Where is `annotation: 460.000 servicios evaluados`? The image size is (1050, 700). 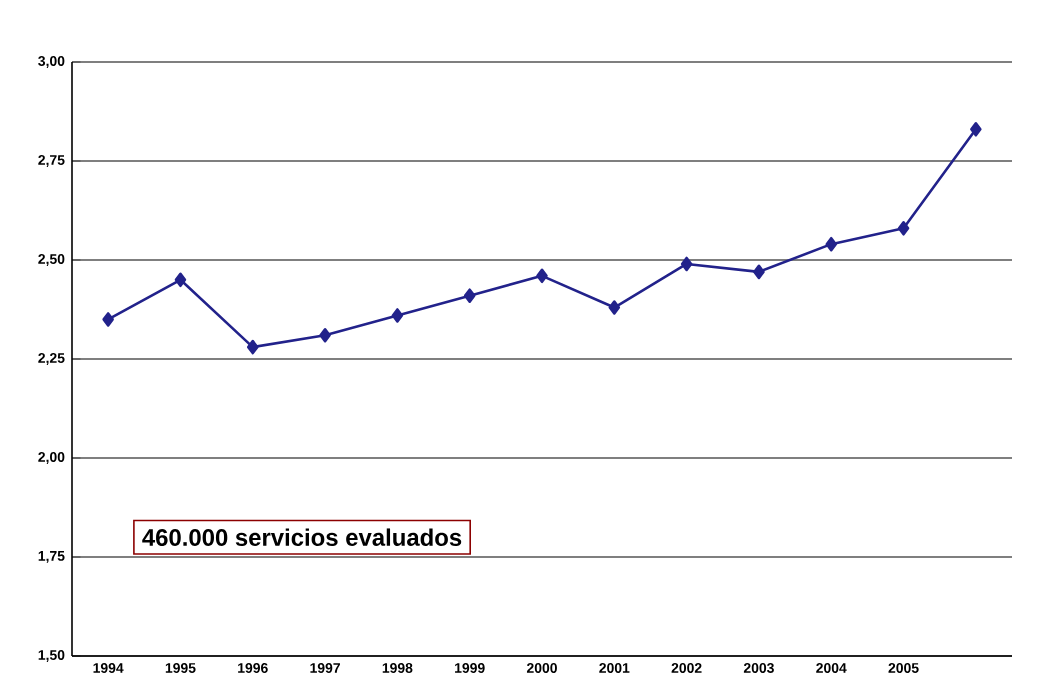 annotation: 460.000 servicios evaluados is located at coordinates (302, 537).